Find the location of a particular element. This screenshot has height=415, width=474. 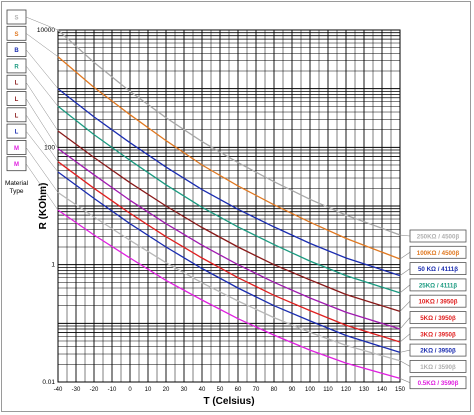

x-tick-label: 140 is located at coordinates (382, 390).